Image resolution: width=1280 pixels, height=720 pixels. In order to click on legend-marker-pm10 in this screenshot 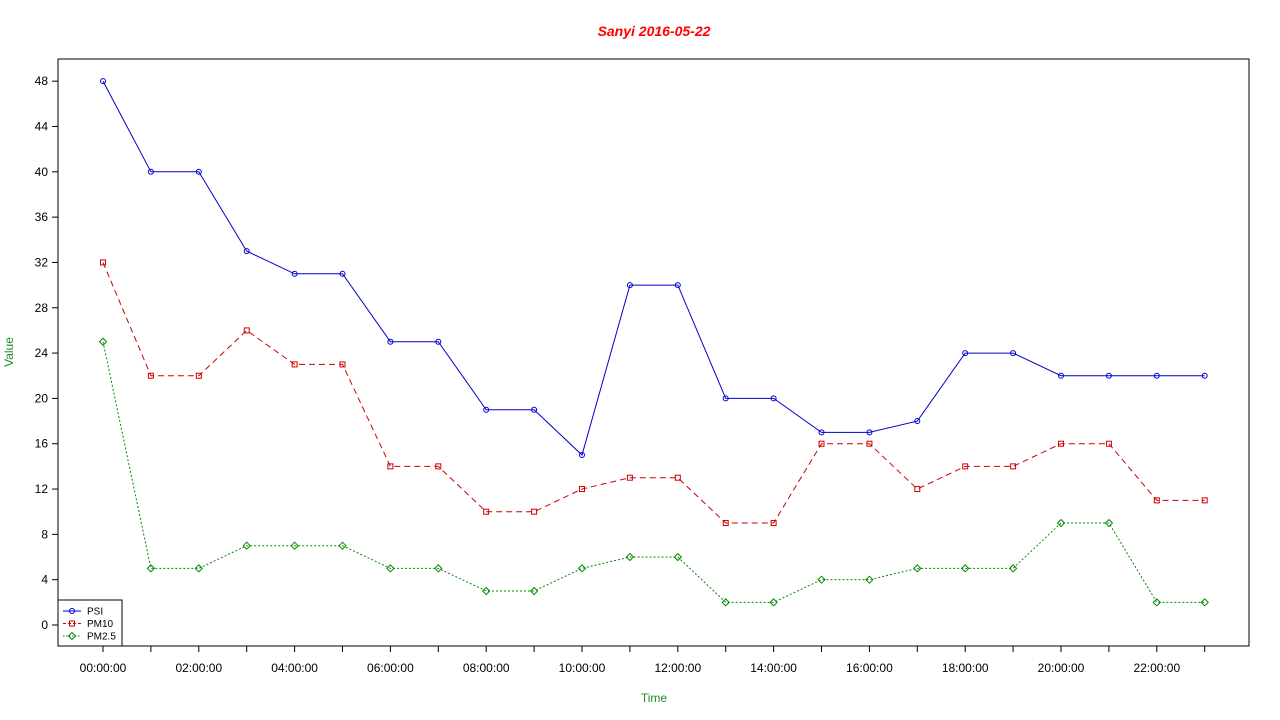, I will do `click(72, 623)`.